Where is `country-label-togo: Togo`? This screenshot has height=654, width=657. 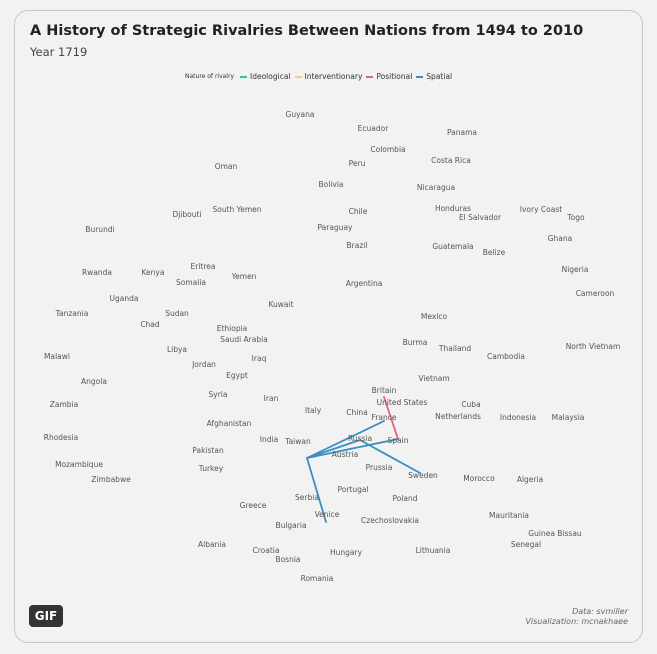
country-label-togo: Togo is located at coordinates (575, 217).